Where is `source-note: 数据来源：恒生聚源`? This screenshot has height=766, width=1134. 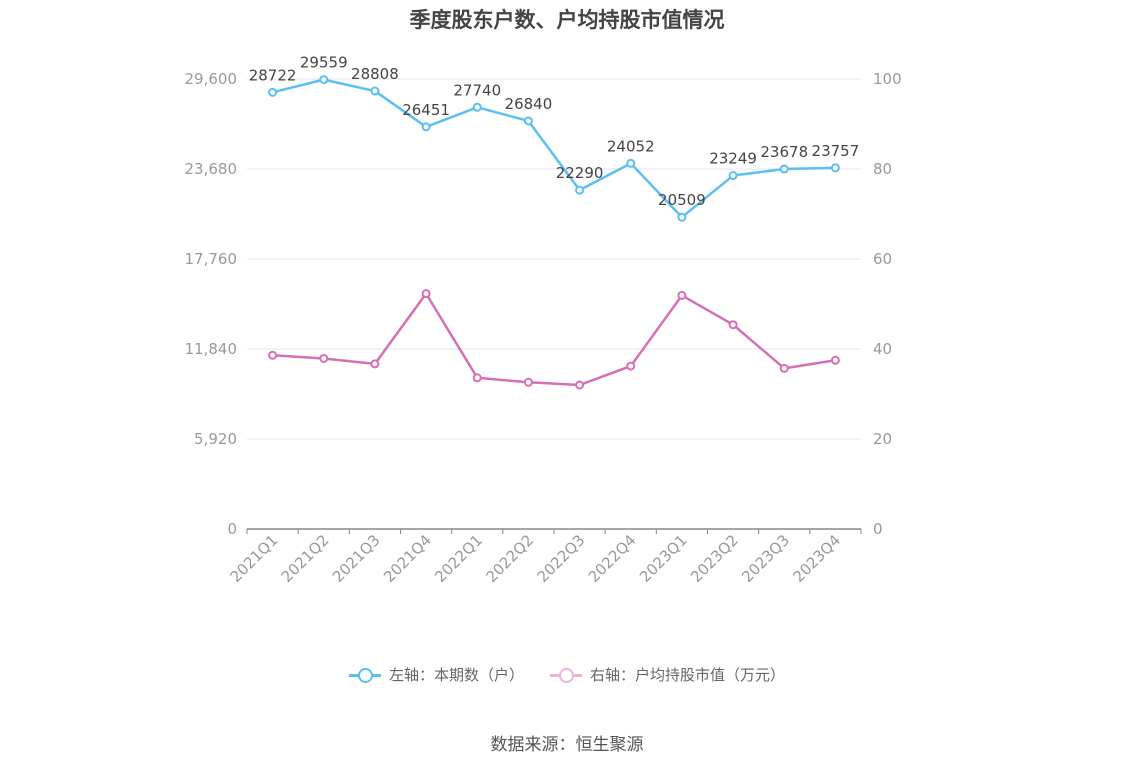
source-note: 数据来源：恒生聚源 is located at coordinates (567, 745).